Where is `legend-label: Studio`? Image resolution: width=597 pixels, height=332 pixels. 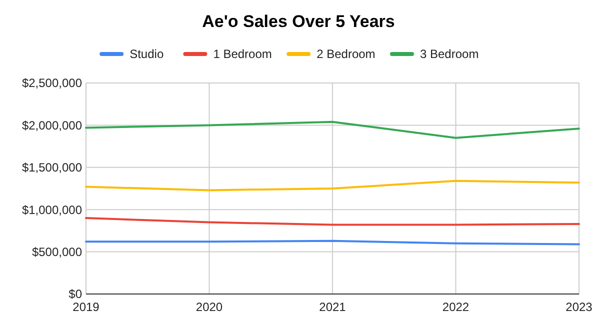
legend-label: Studio is located at coordinates (147, 54).